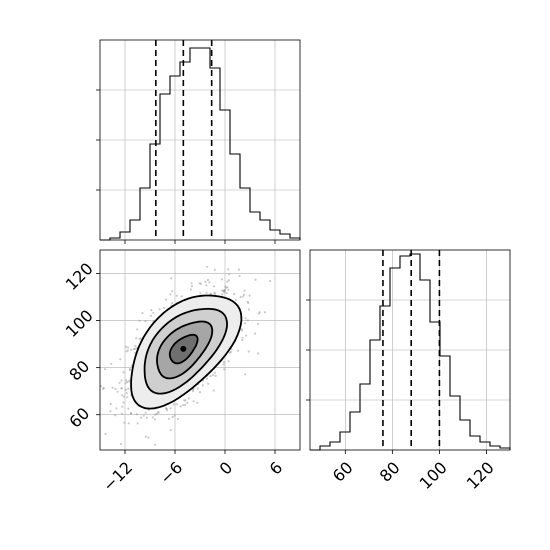  I want to click on density-ytick-label-3: 120, so click(79, 276).